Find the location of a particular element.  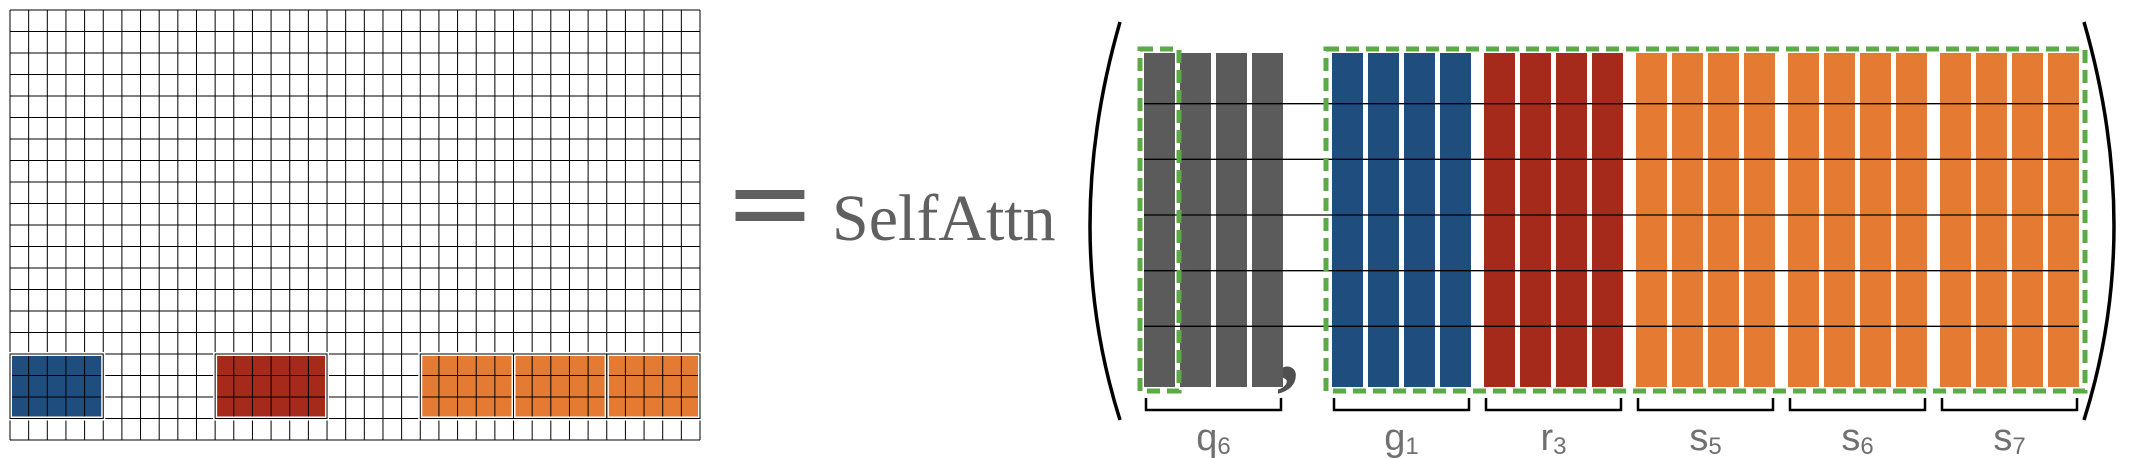

group-label-subscript: 5 is located at coordinates (1714, 445).